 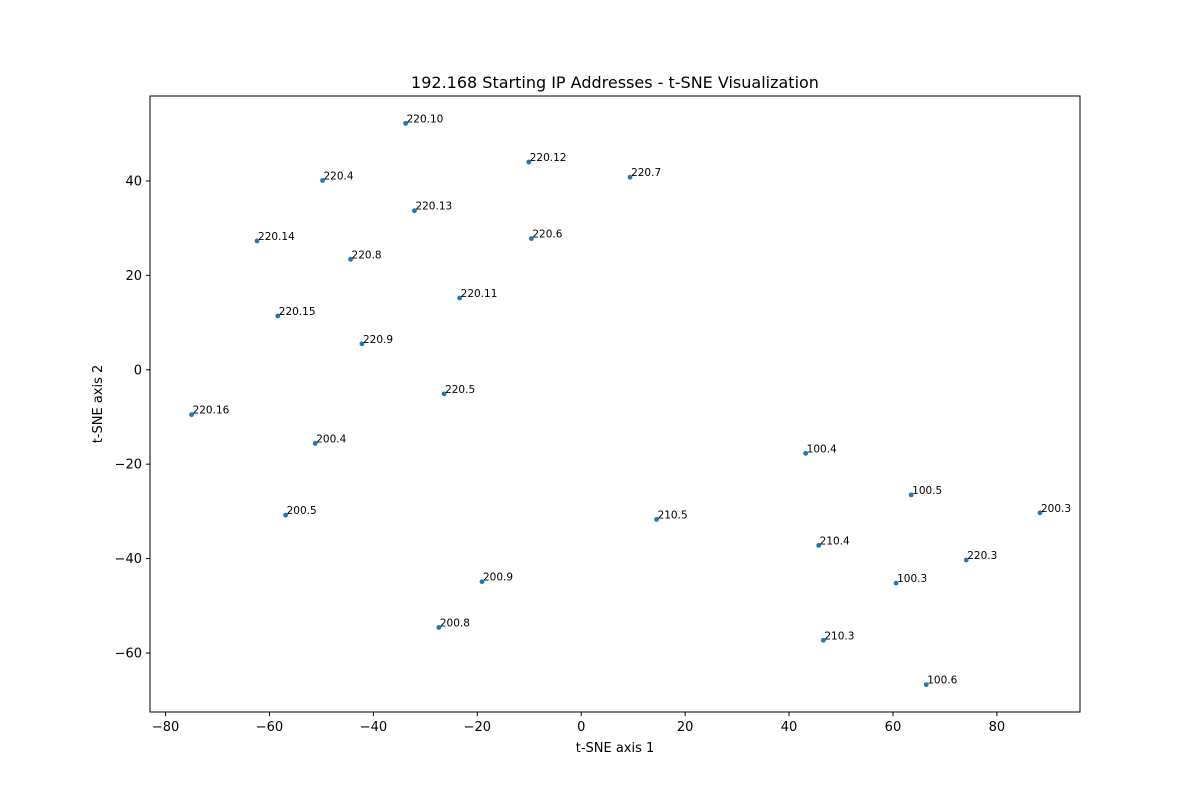 I want to click on data-point-label: 100.6, so click(x=942, y=681).